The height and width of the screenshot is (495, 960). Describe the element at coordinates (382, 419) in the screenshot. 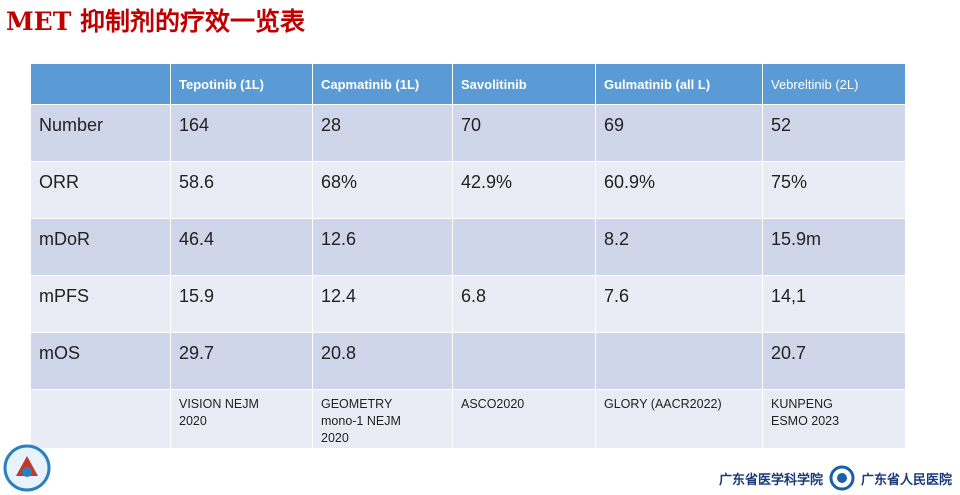

I see `table-cell: GEOMETRY mono-1 NEJM 2020` at that location.